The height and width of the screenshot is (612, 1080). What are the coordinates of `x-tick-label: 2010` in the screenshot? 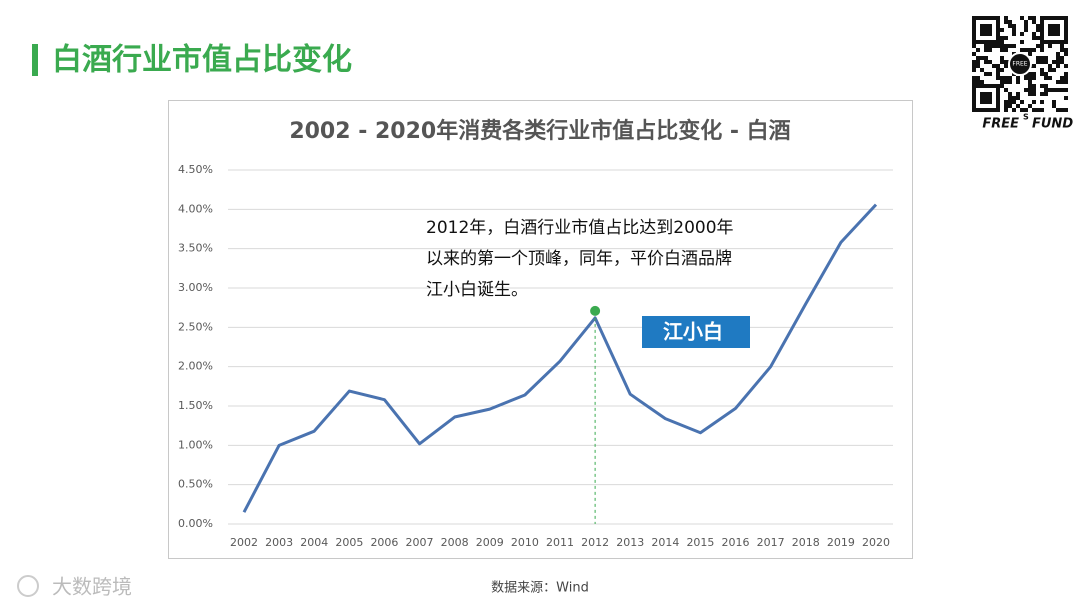 It's located at (525, 542).